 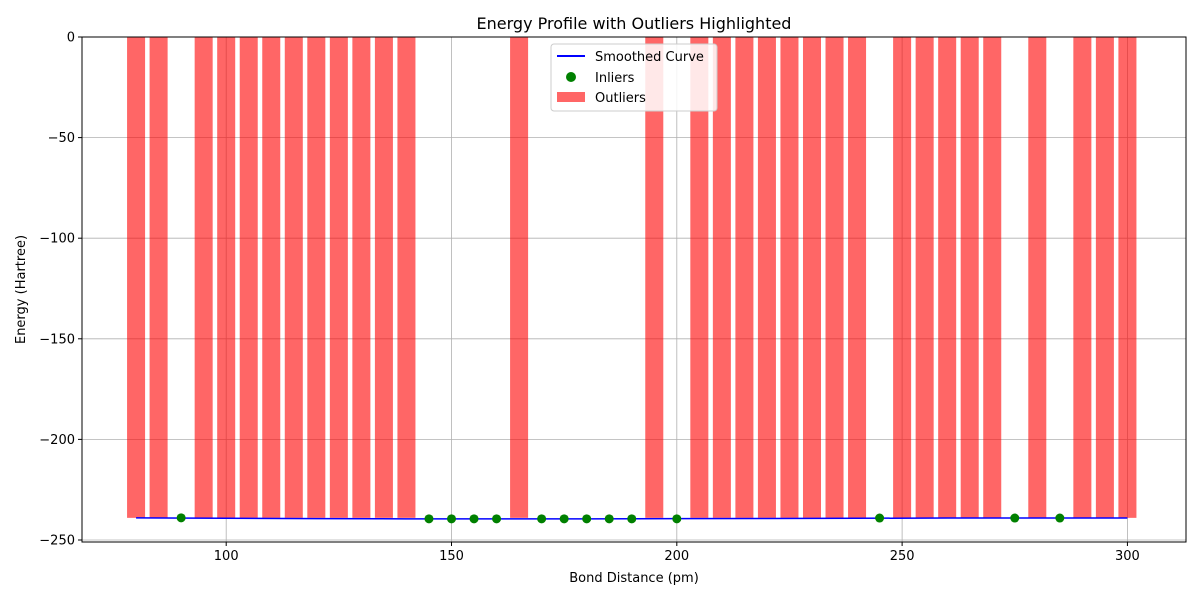 I want to click on x-tick-label: 200, so click(x=676, y=556).